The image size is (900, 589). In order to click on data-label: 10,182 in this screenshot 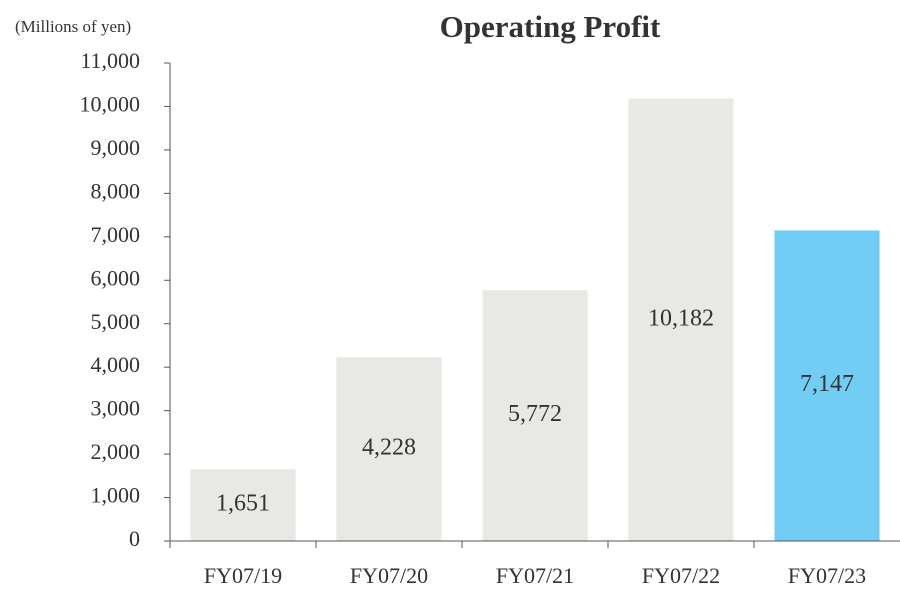, I will do `click(681, 318)`.